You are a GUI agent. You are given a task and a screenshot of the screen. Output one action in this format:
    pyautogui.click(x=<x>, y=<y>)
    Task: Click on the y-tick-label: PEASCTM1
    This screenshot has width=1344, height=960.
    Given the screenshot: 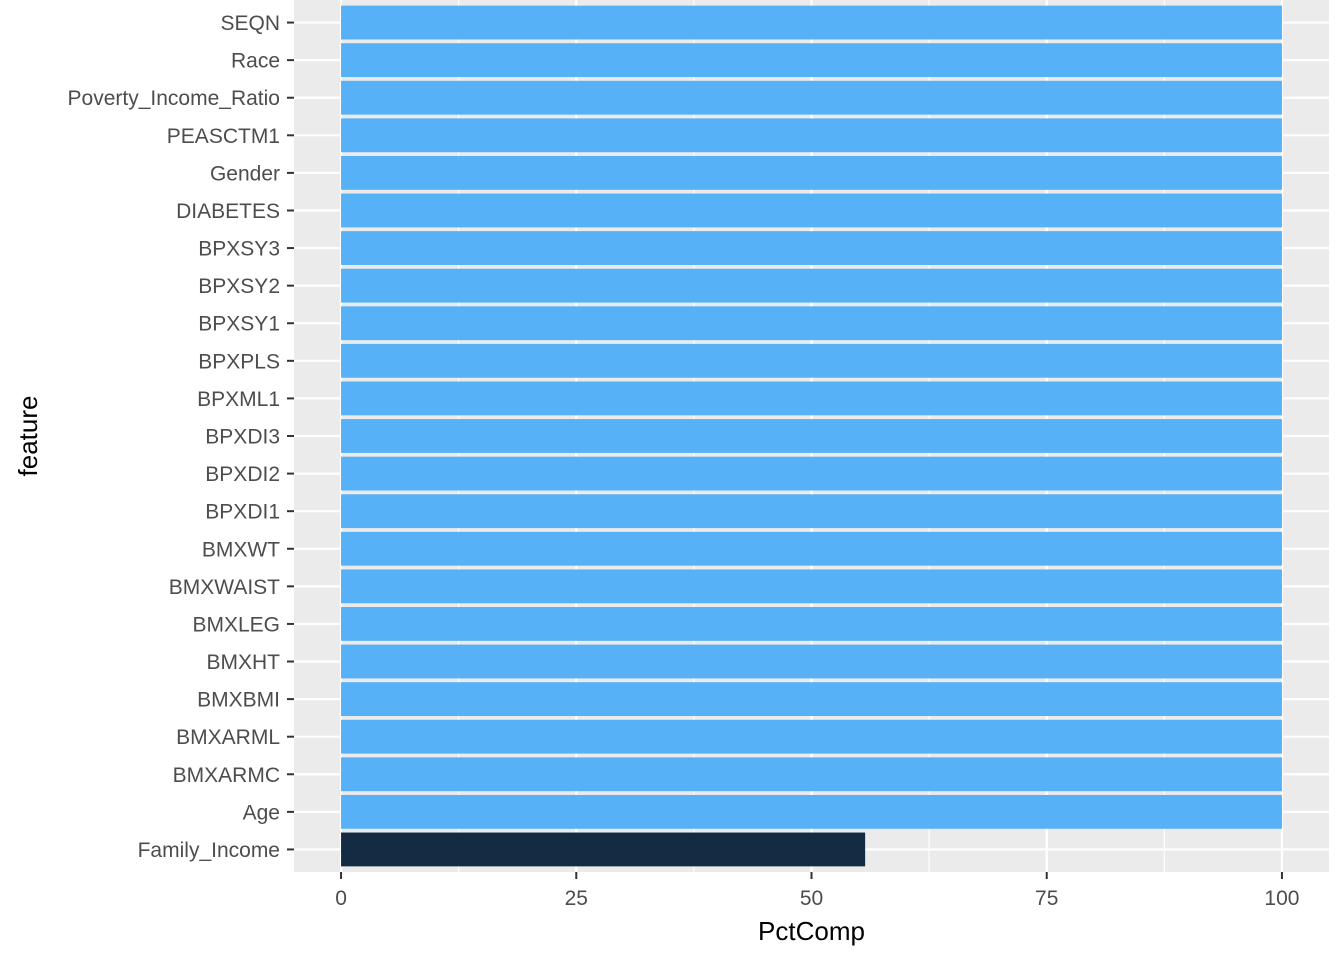 What is the action you would take?
    pyautogui.click(x=223, y=136)
    